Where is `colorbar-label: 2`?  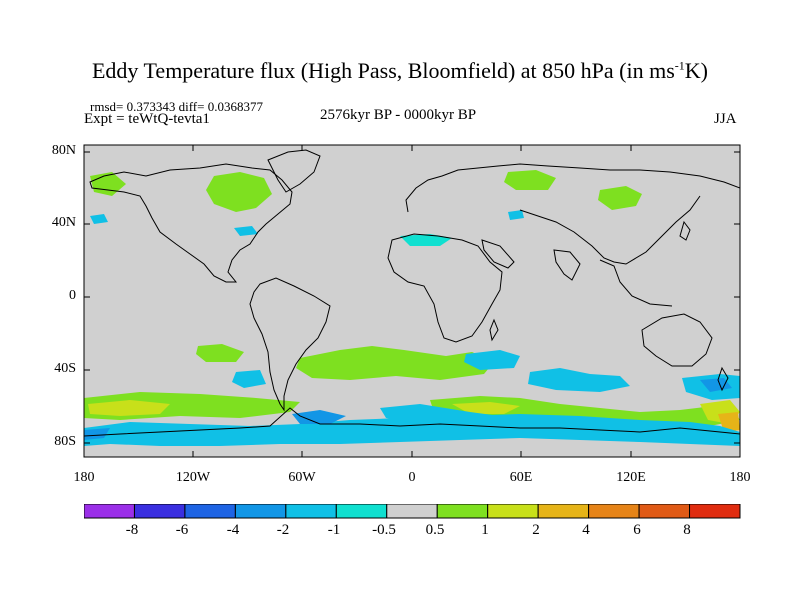
colorbar-label: 2 is located at coordinates (536, 530).